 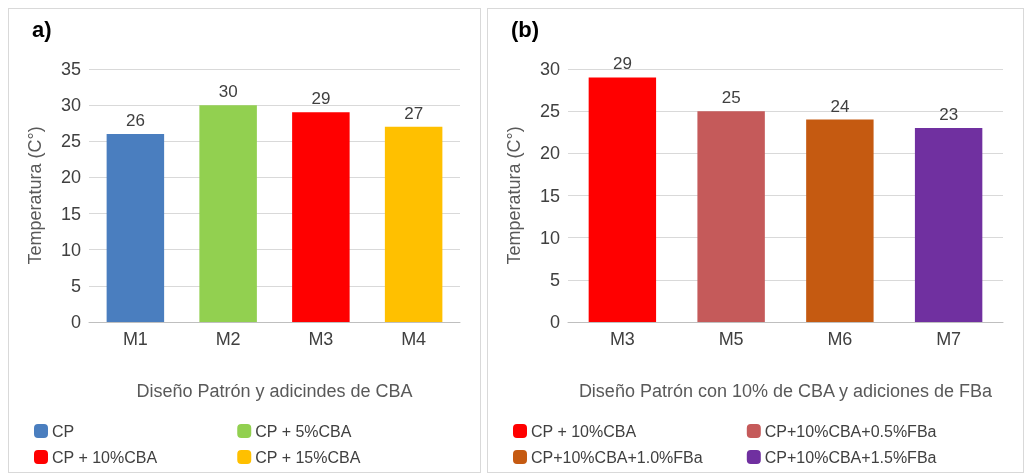 What do you see at coordinates (274, 391) in the screenshot?
I see `x-axis-title: Diseño Patrón y adicindes de CBA` at bounding box center [274, 391].